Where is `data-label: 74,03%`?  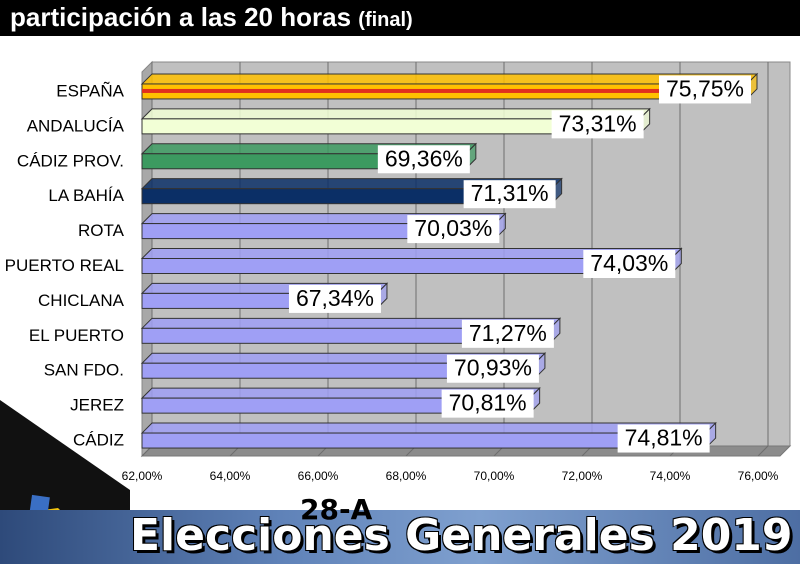 data-label: 74,03% is located at coordinates (629, 263).